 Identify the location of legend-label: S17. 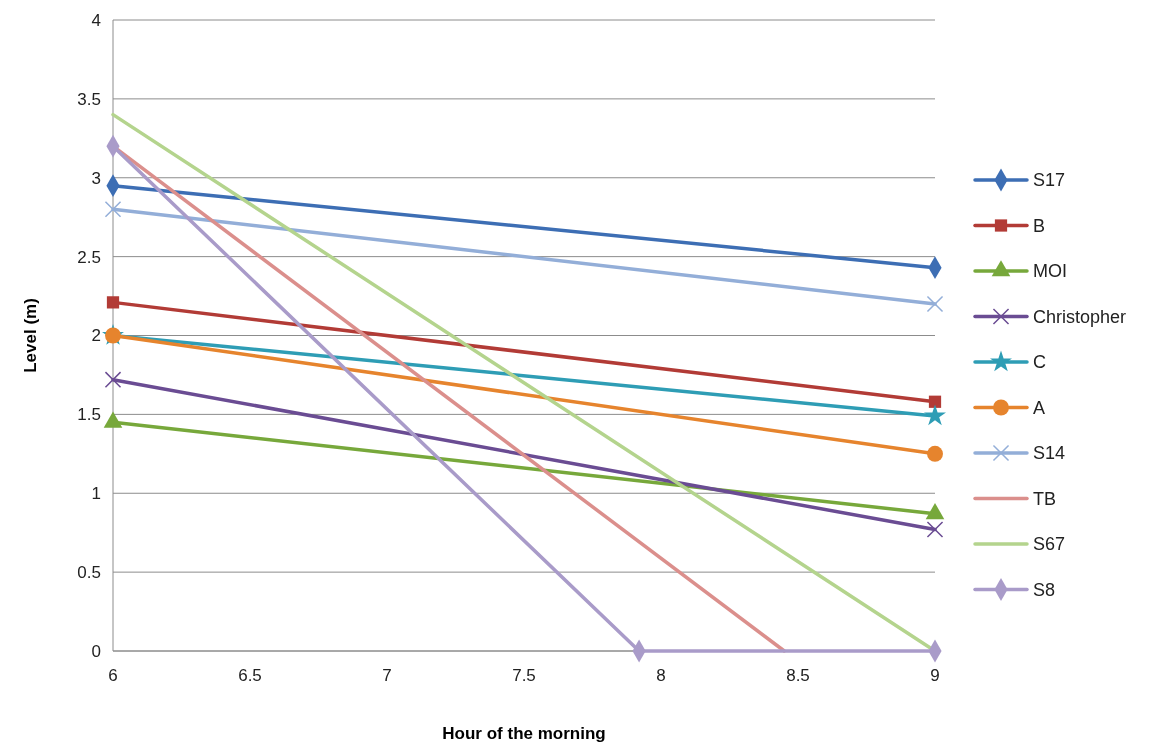
(1049, 180).